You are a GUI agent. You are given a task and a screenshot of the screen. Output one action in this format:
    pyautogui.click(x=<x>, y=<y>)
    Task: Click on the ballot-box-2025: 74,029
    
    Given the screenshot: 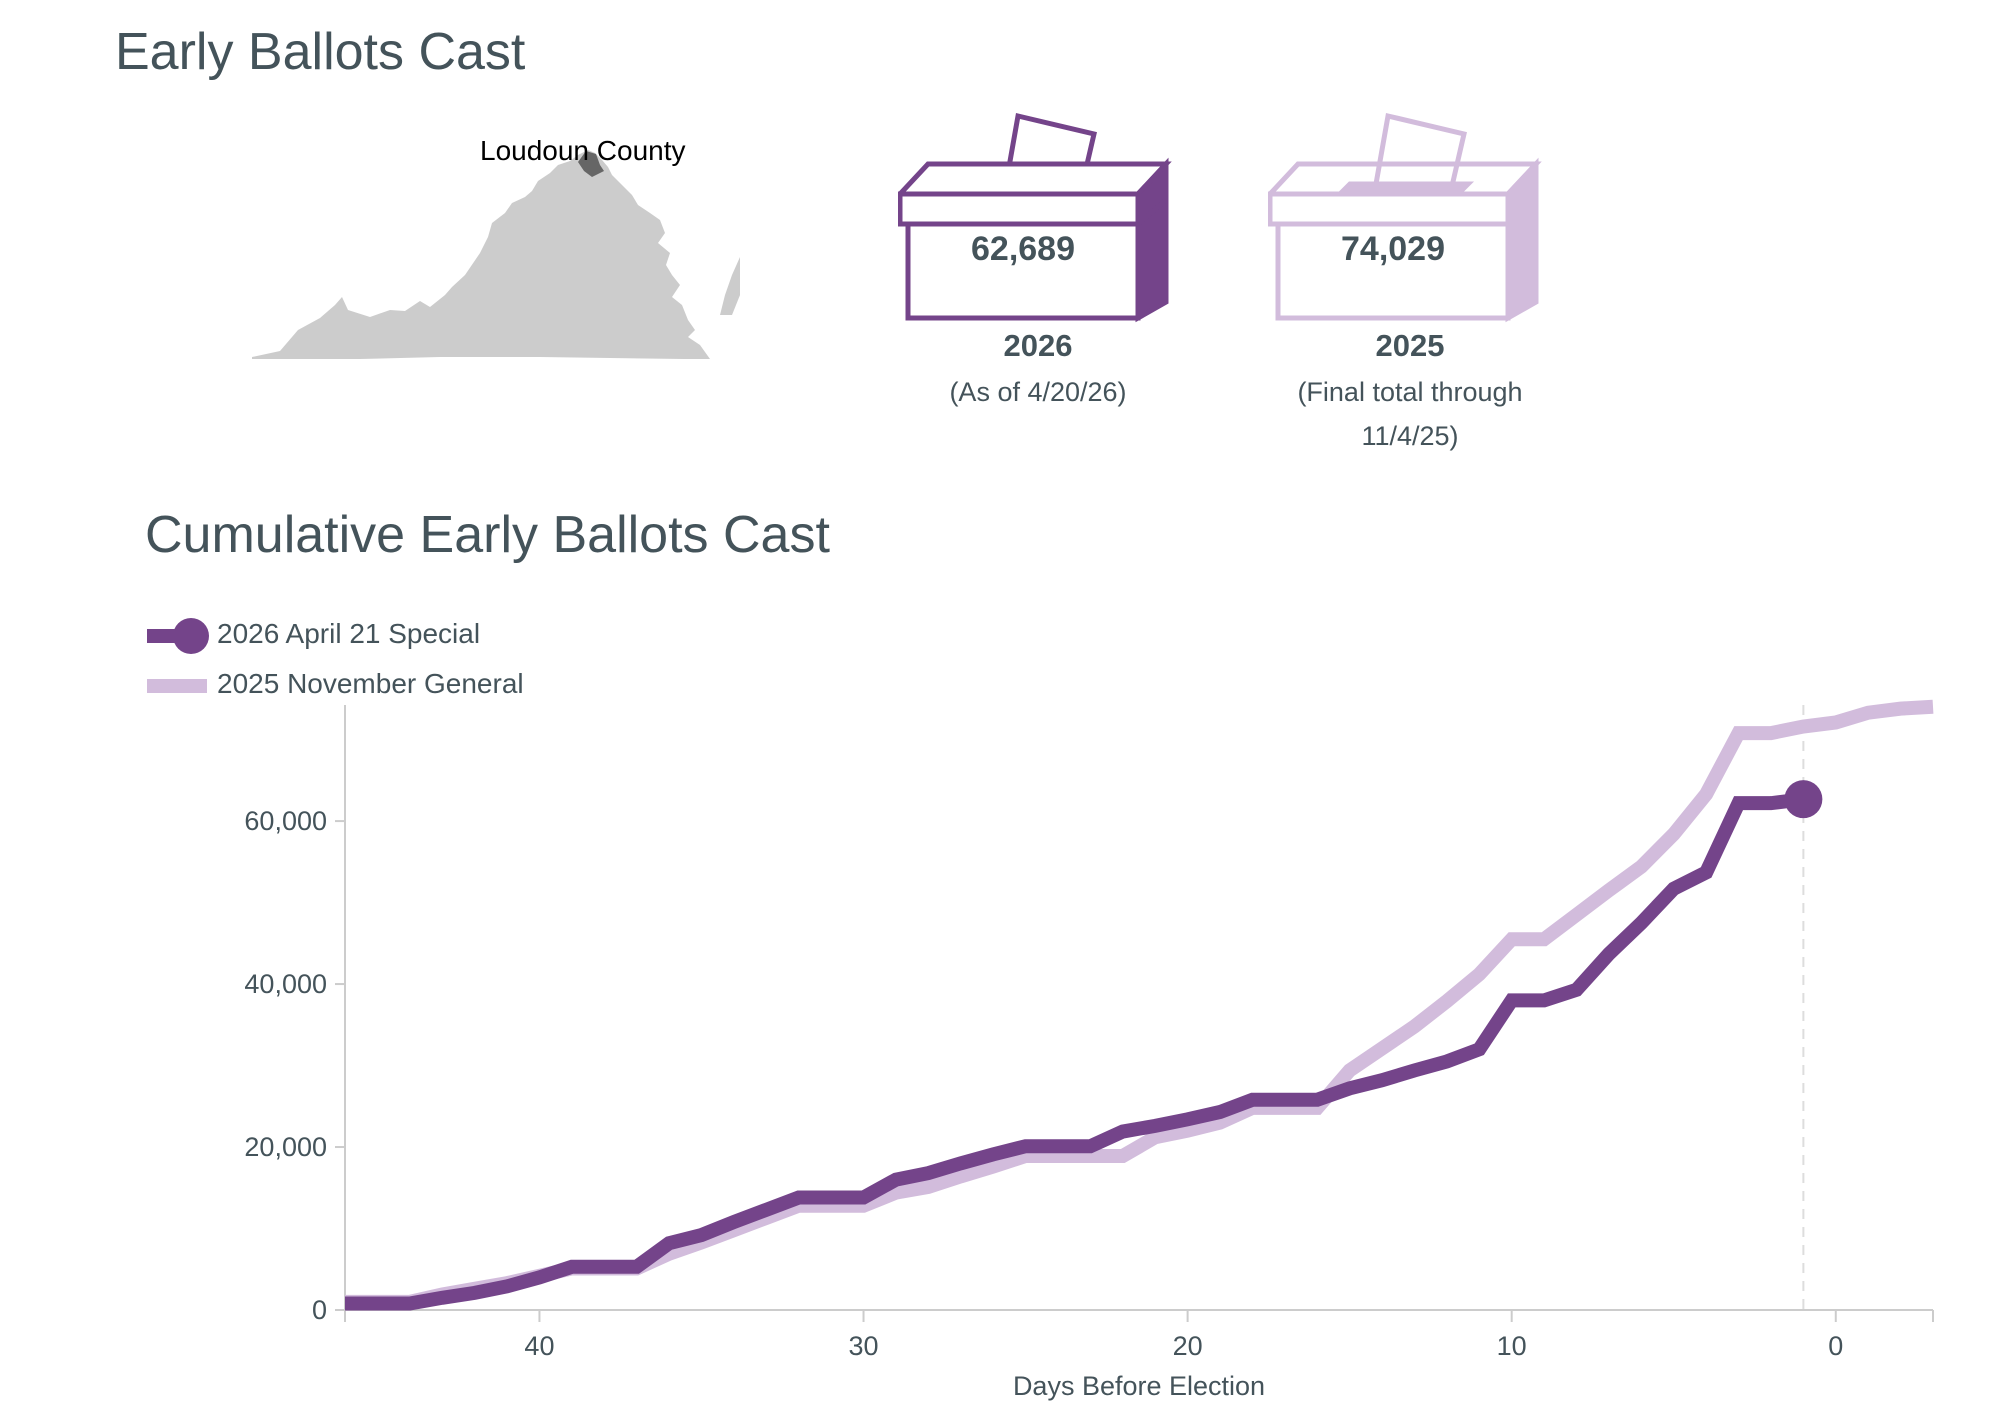 What is the action you would take?
    pyautogui.click(x=1416, y=227)
    